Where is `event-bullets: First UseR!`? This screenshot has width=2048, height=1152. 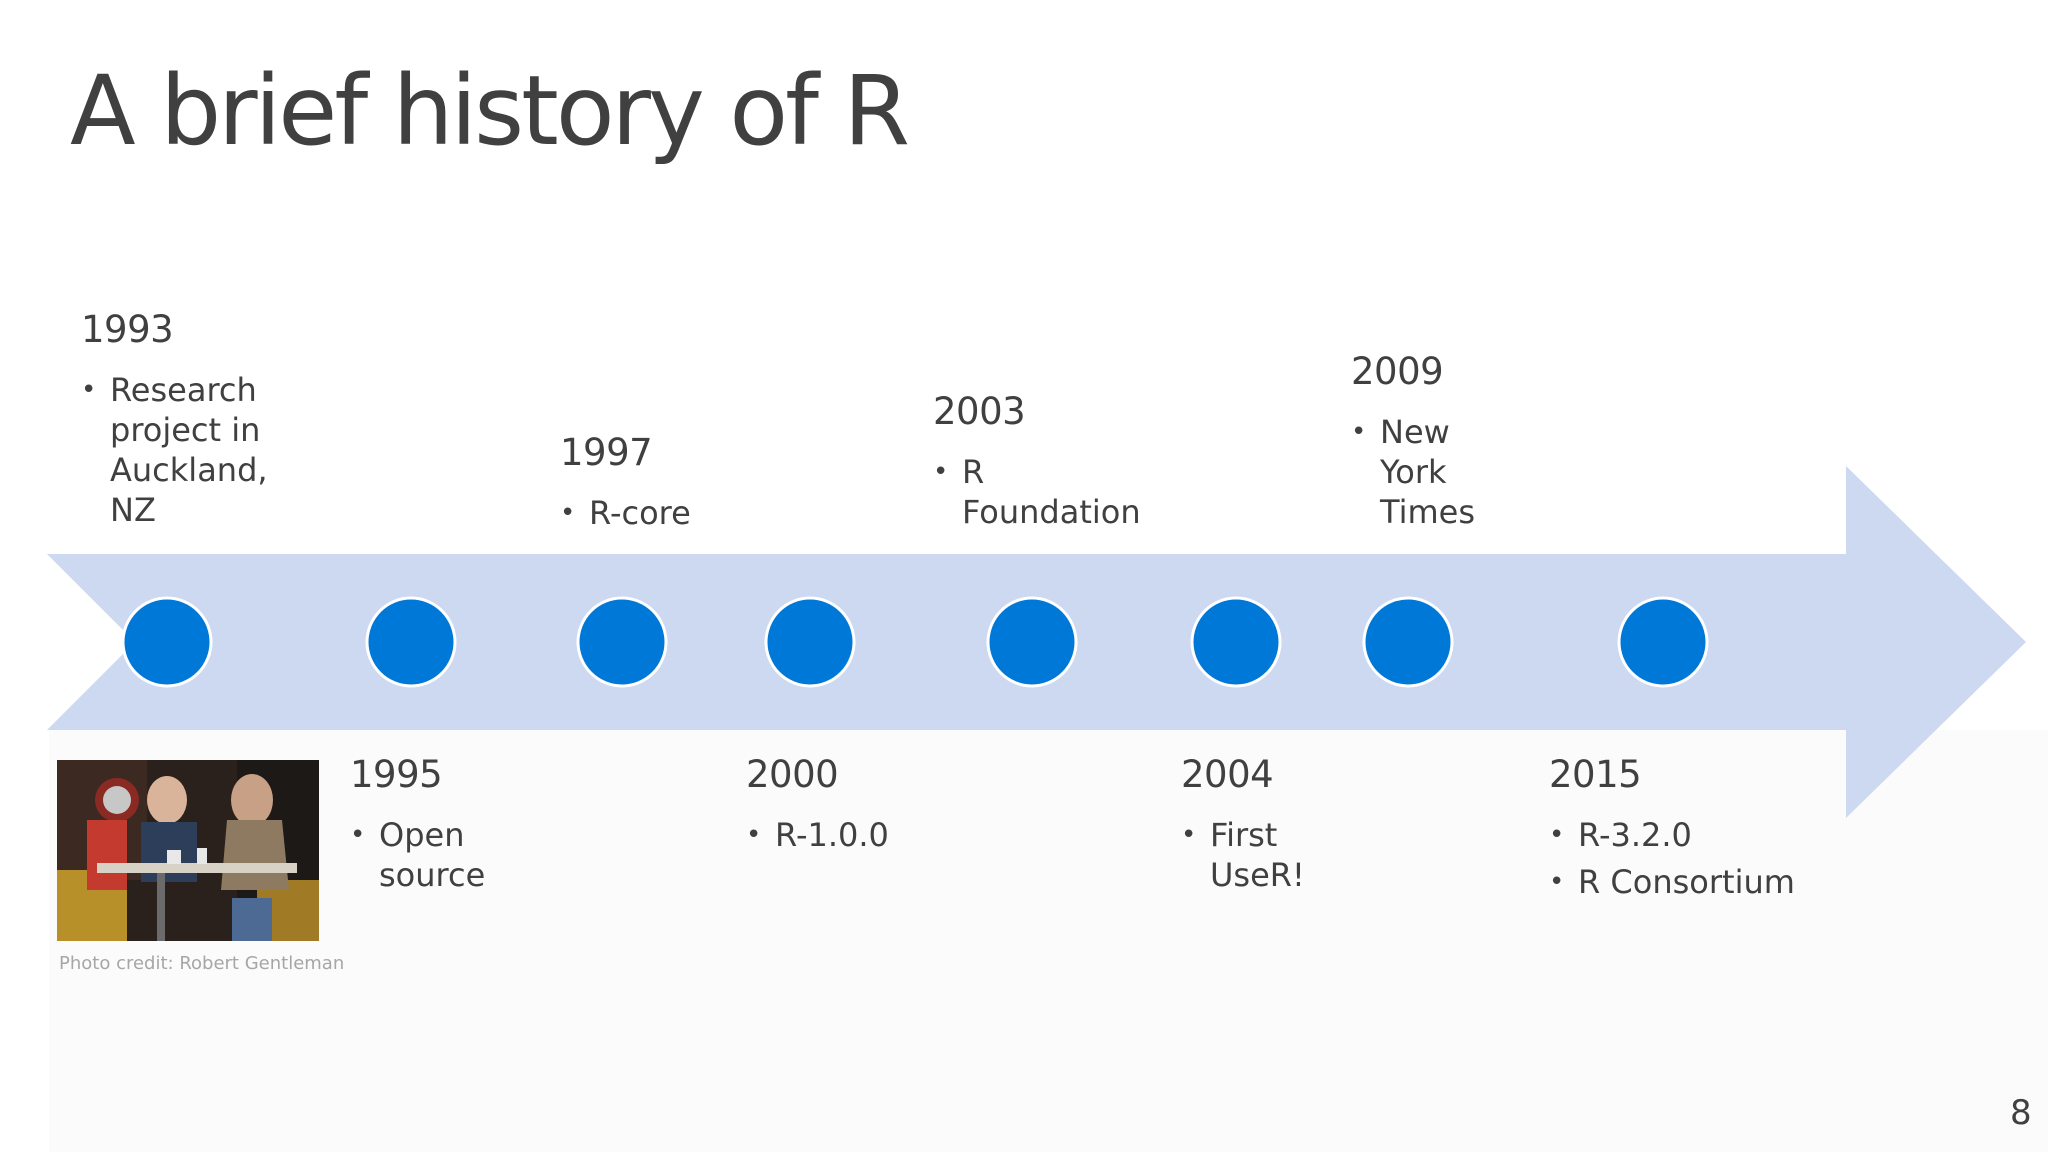
event-bullets: First UseR! is located at coordinates (1251, 855).